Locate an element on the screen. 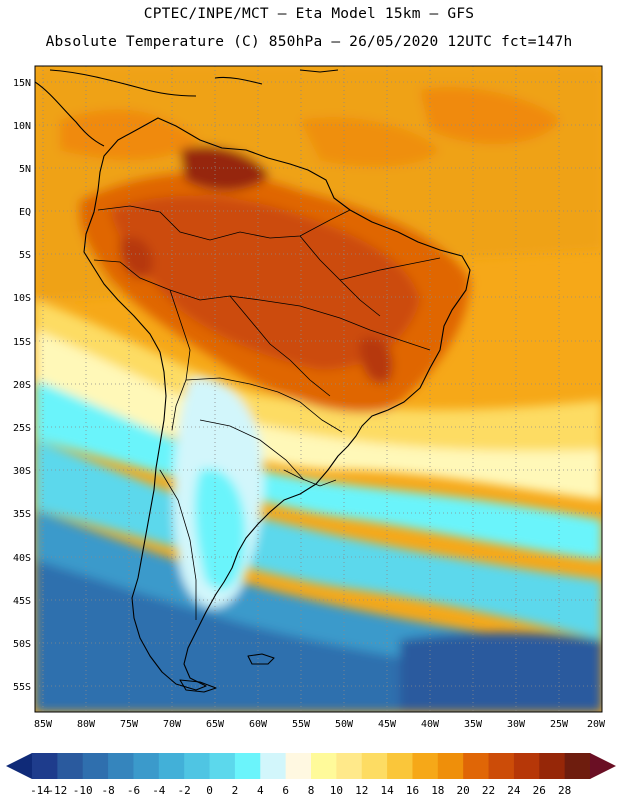 The height and width of the screenshot is (800, 618). colorbar-tick-label: 16 is located at coordinates (412, 790).